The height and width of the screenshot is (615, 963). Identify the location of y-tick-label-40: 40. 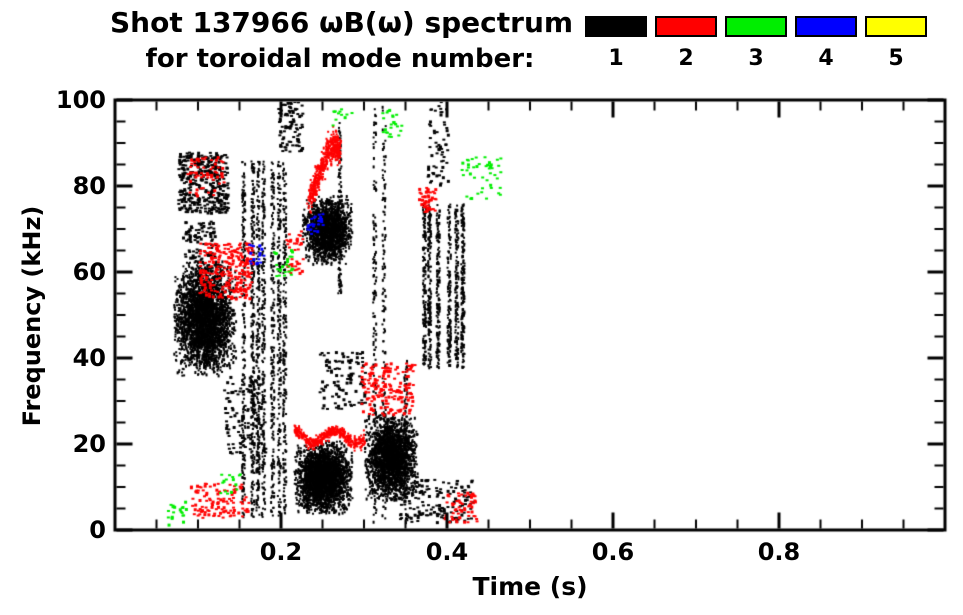
(89, 358).